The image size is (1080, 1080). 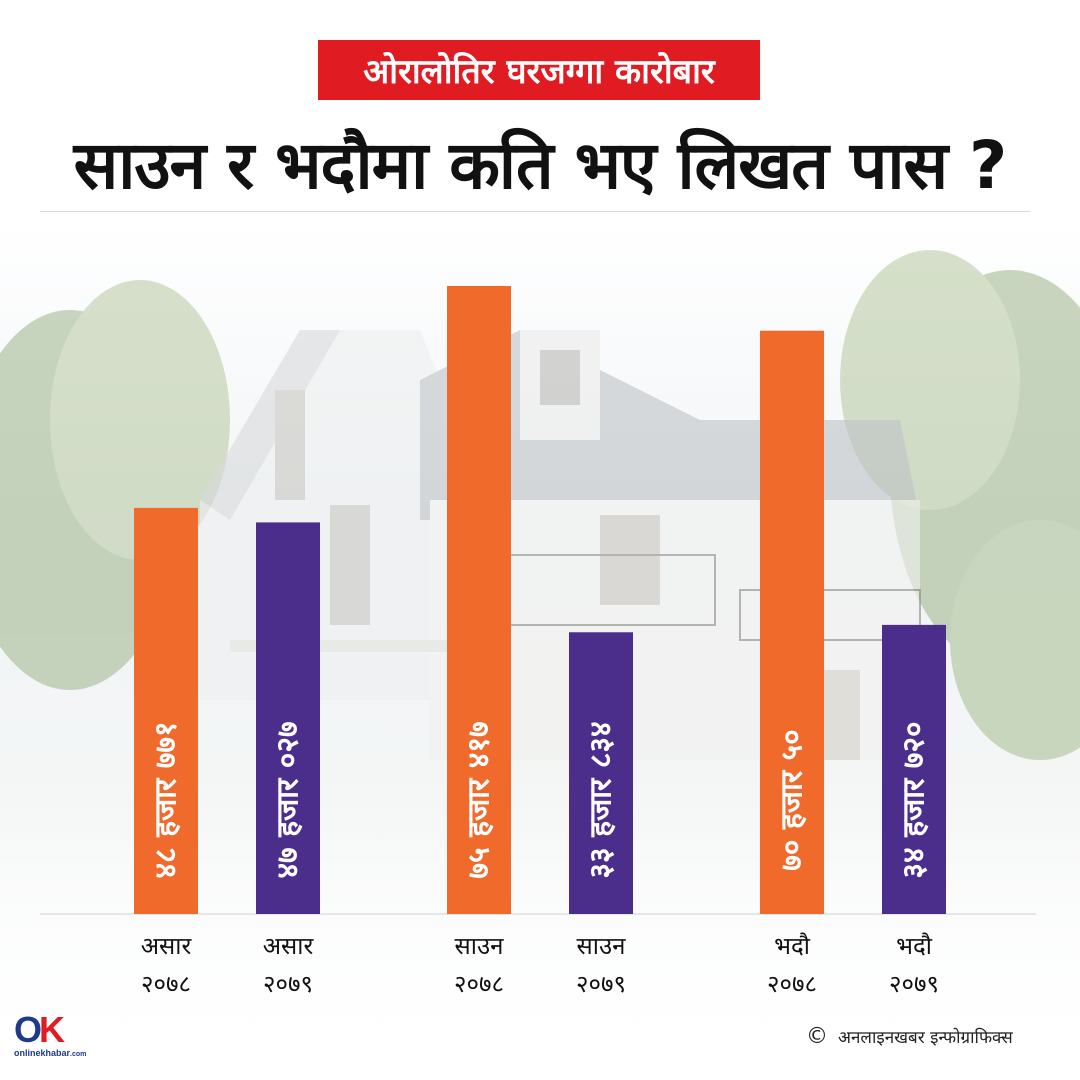 What do you see at coordinates (914, 984) in the screenshot?
I see `category-label-5-1: २०७९` at bounding box center [914, 984].